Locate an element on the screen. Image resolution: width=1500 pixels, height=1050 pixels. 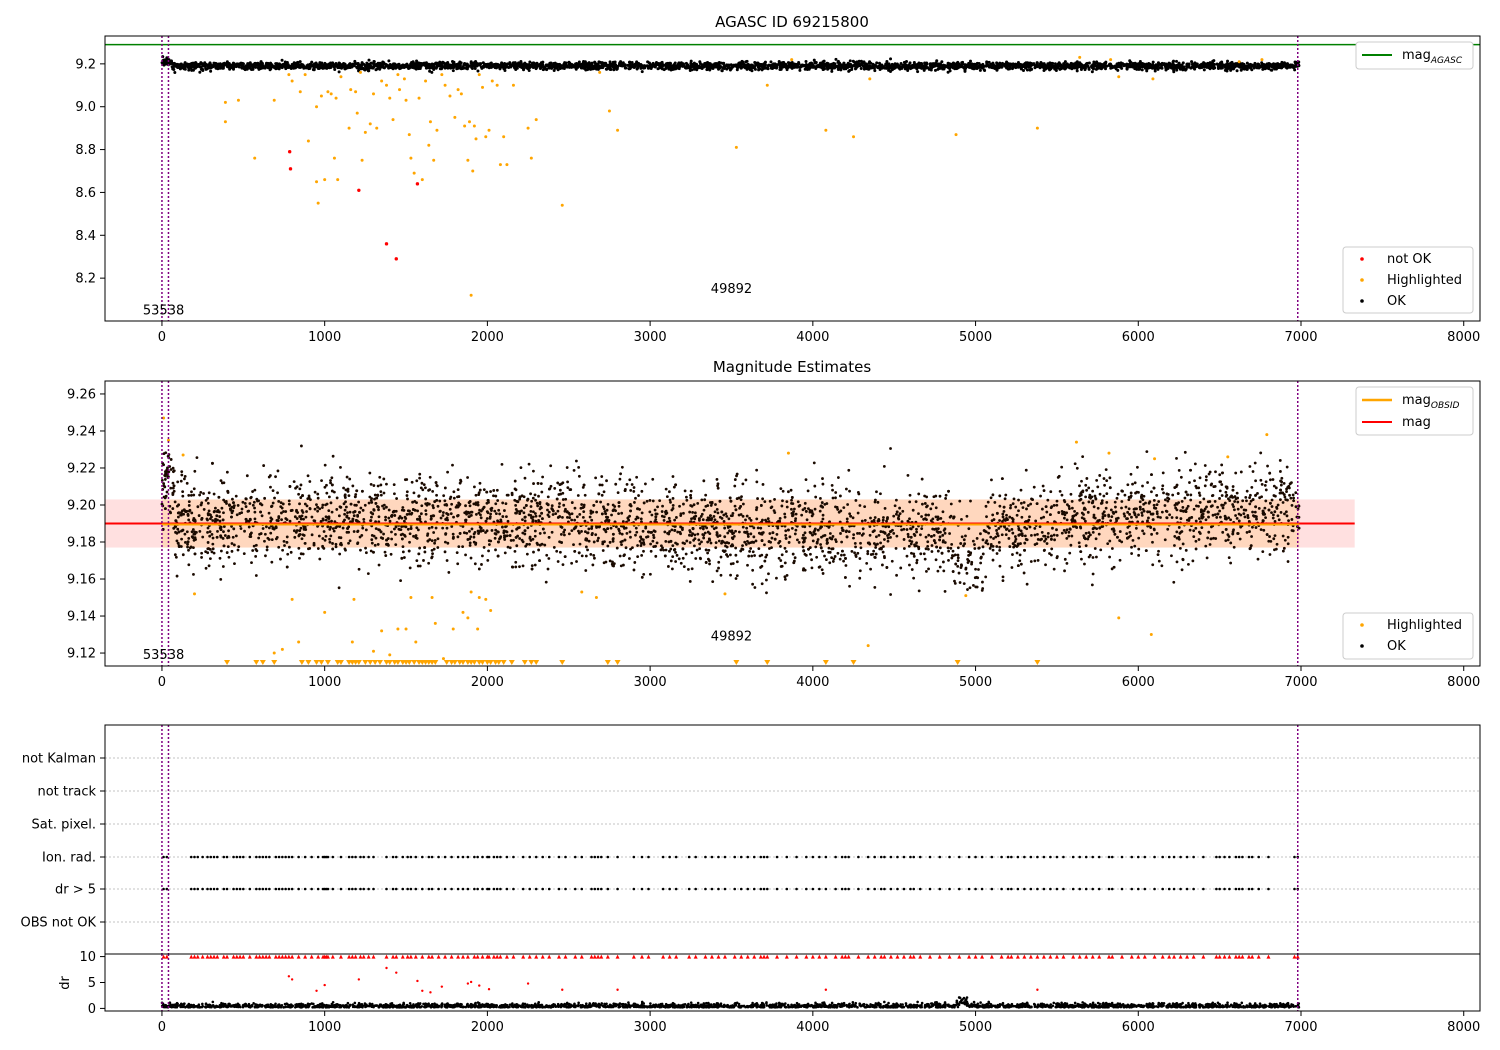
not-ok-point is located at coordinates (417, 184).